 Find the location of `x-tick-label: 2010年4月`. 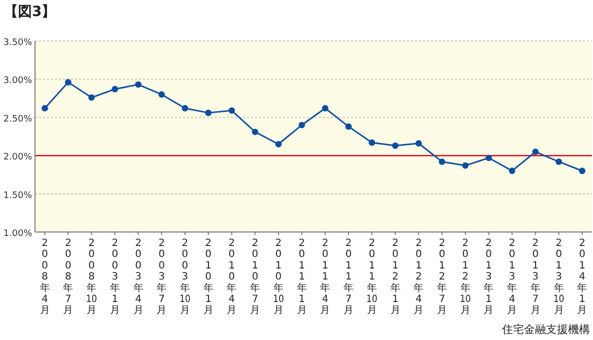

x-tick-label: 2010年4月 is located at coordinates (231, 277).